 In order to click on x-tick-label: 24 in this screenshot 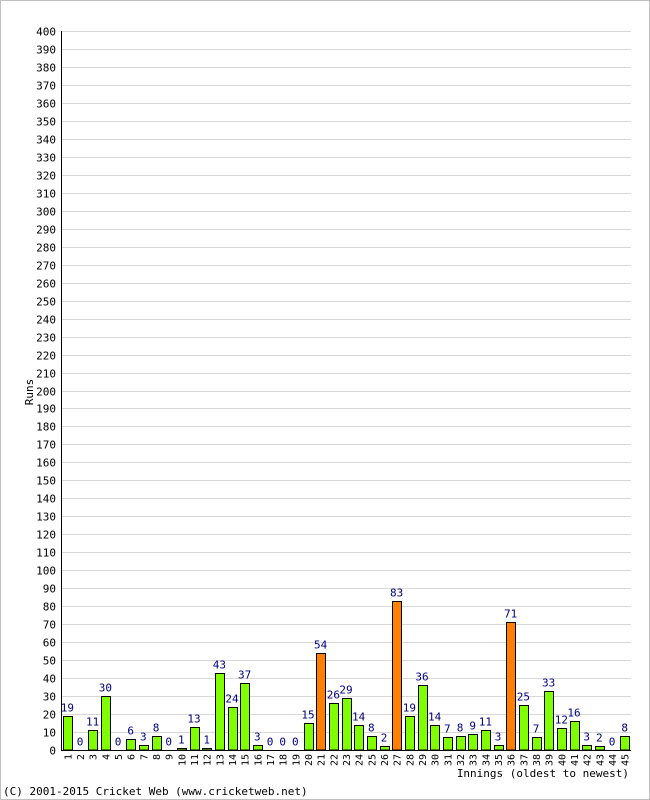, I will do `click(360, 760)`.